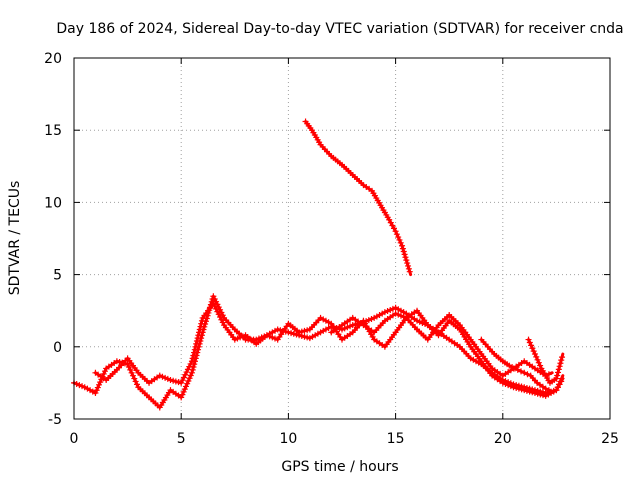 The width and height of the screenshot is (640, 480). What do you see at coordinates (55, 420) in the screenshot?
I see `y-tick-label: -5` at bounding box center [55, 420].